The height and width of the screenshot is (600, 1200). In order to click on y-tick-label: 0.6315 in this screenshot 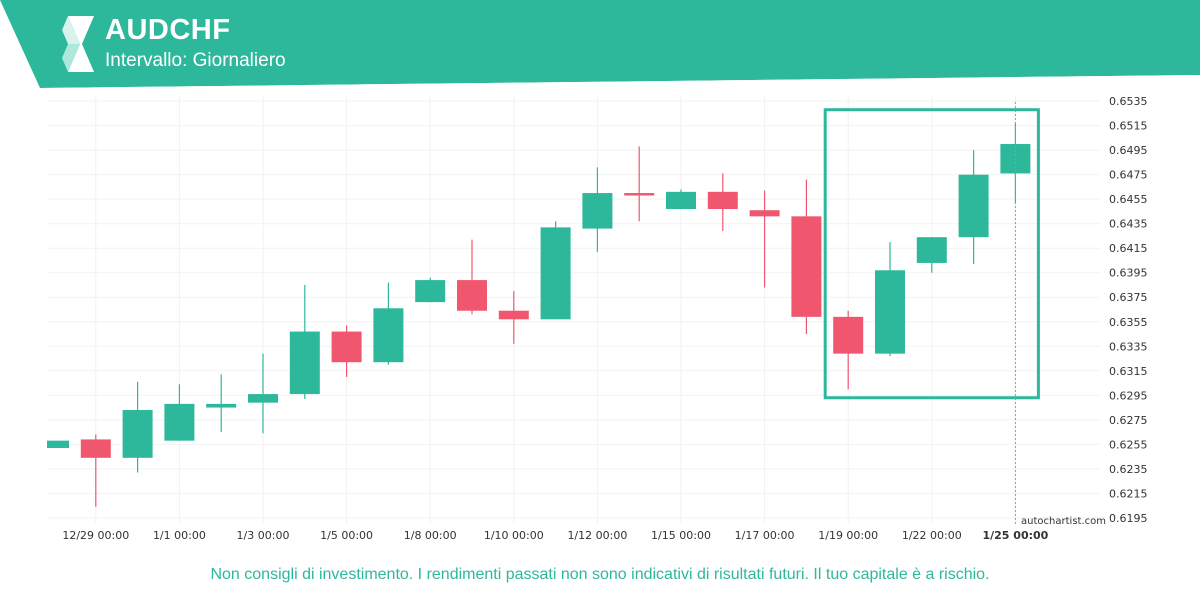, I will do `click(1128, 371)`.